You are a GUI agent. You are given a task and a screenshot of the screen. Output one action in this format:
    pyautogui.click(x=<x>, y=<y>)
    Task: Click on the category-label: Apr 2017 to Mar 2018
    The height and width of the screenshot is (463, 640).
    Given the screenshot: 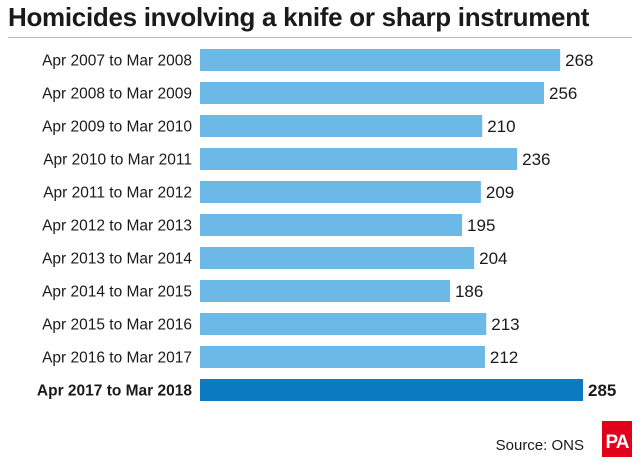 What is the action you would take?
    pyautogui.click(x=114, y=391)
    